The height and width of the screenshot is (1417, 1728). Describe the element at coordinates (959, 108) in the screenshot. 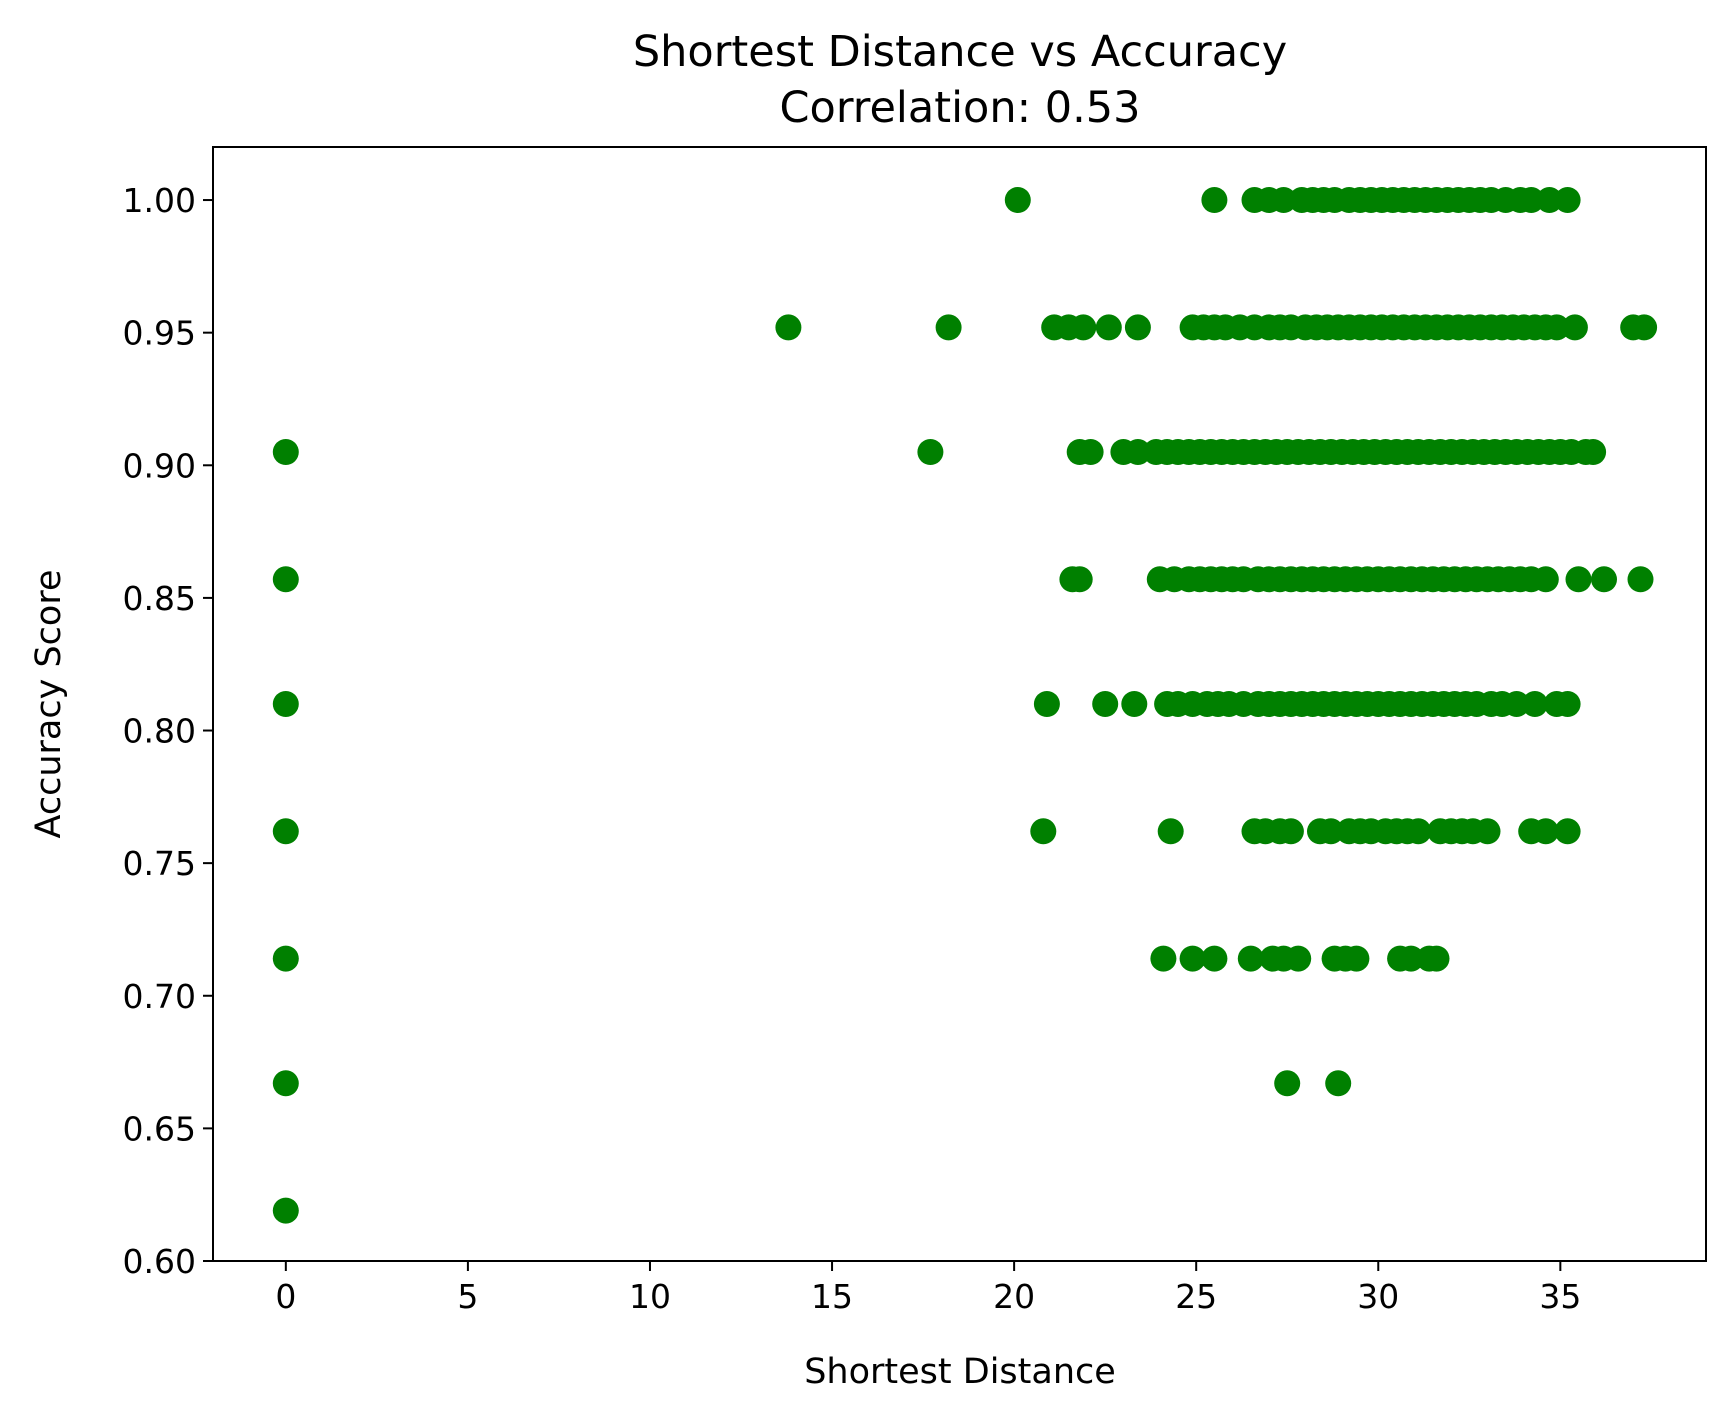

I see `chart-subtitle: Correlation: 0.53` at that location.